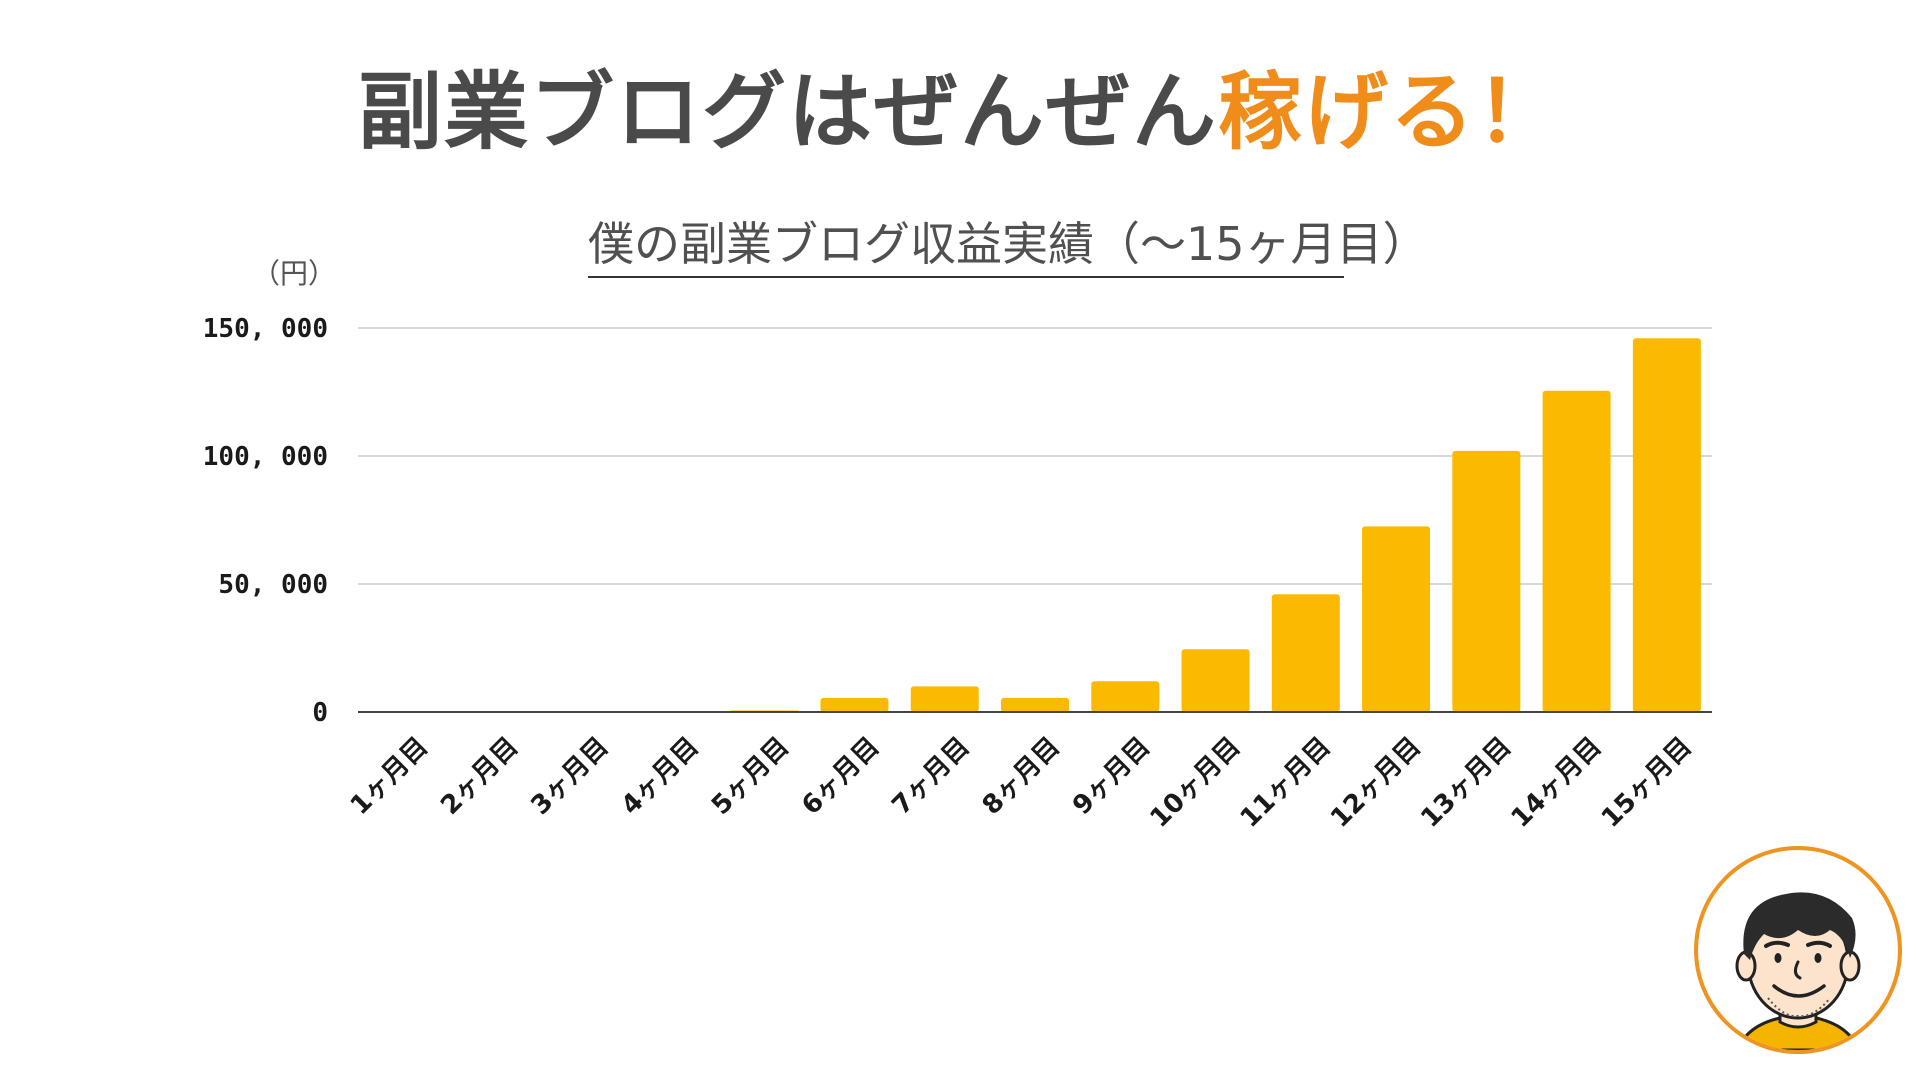 This screenshot has width=1920, height=1080. What do you see at coordinates (1647, 783) in the screenshot?
I see `x-tick-label: 15ヶ月目` at bounding box center [1647, 783].